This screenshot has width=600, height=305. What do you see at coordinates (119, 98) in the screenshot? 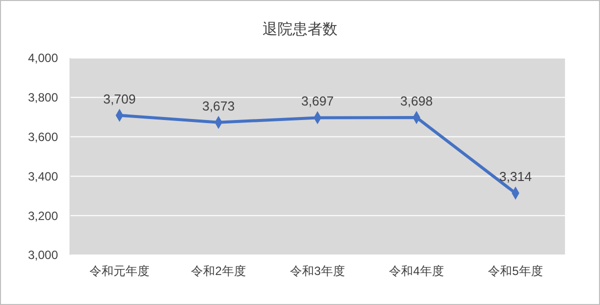
I see `data-label: 3,709` at bounding box center [119, 98].